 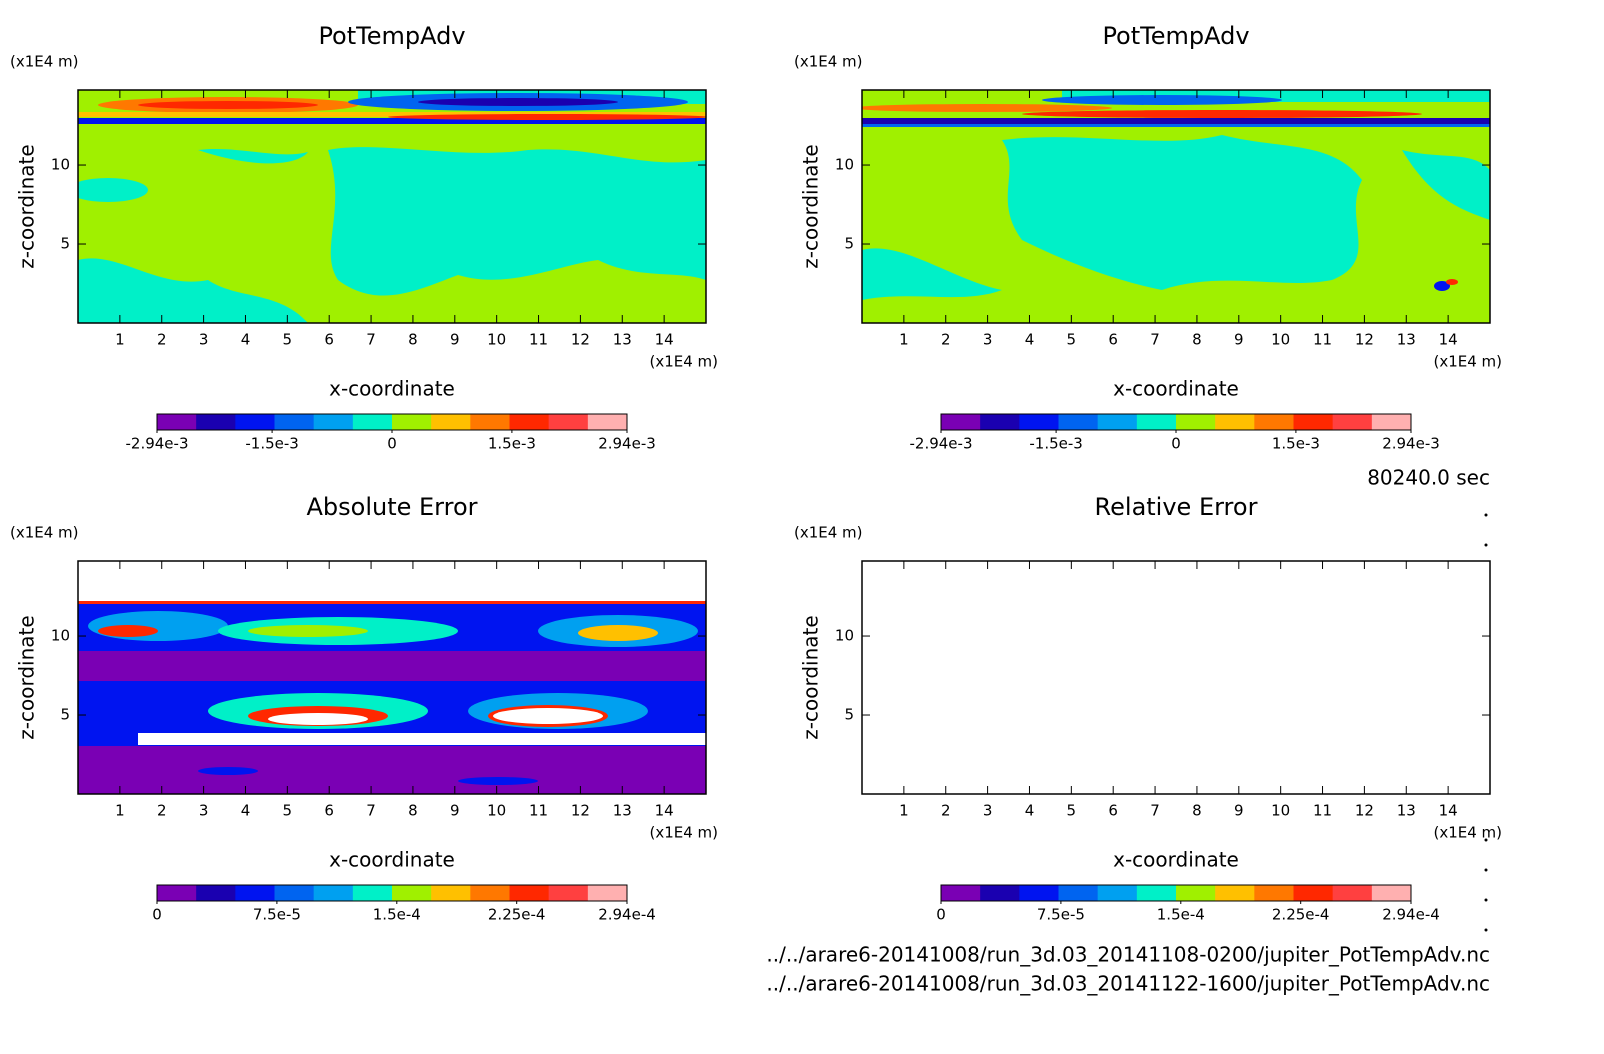 I want to click on contour-field, so click(x=1176, y=206).